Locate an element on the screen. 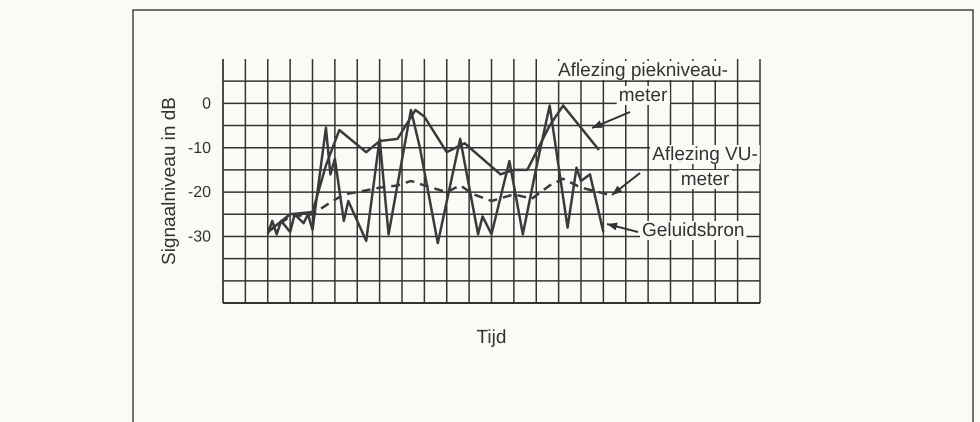 The width and height of the screenshot is (980, 422). annotation: Aflezing VU- meter is located at coordinates (705, 167).